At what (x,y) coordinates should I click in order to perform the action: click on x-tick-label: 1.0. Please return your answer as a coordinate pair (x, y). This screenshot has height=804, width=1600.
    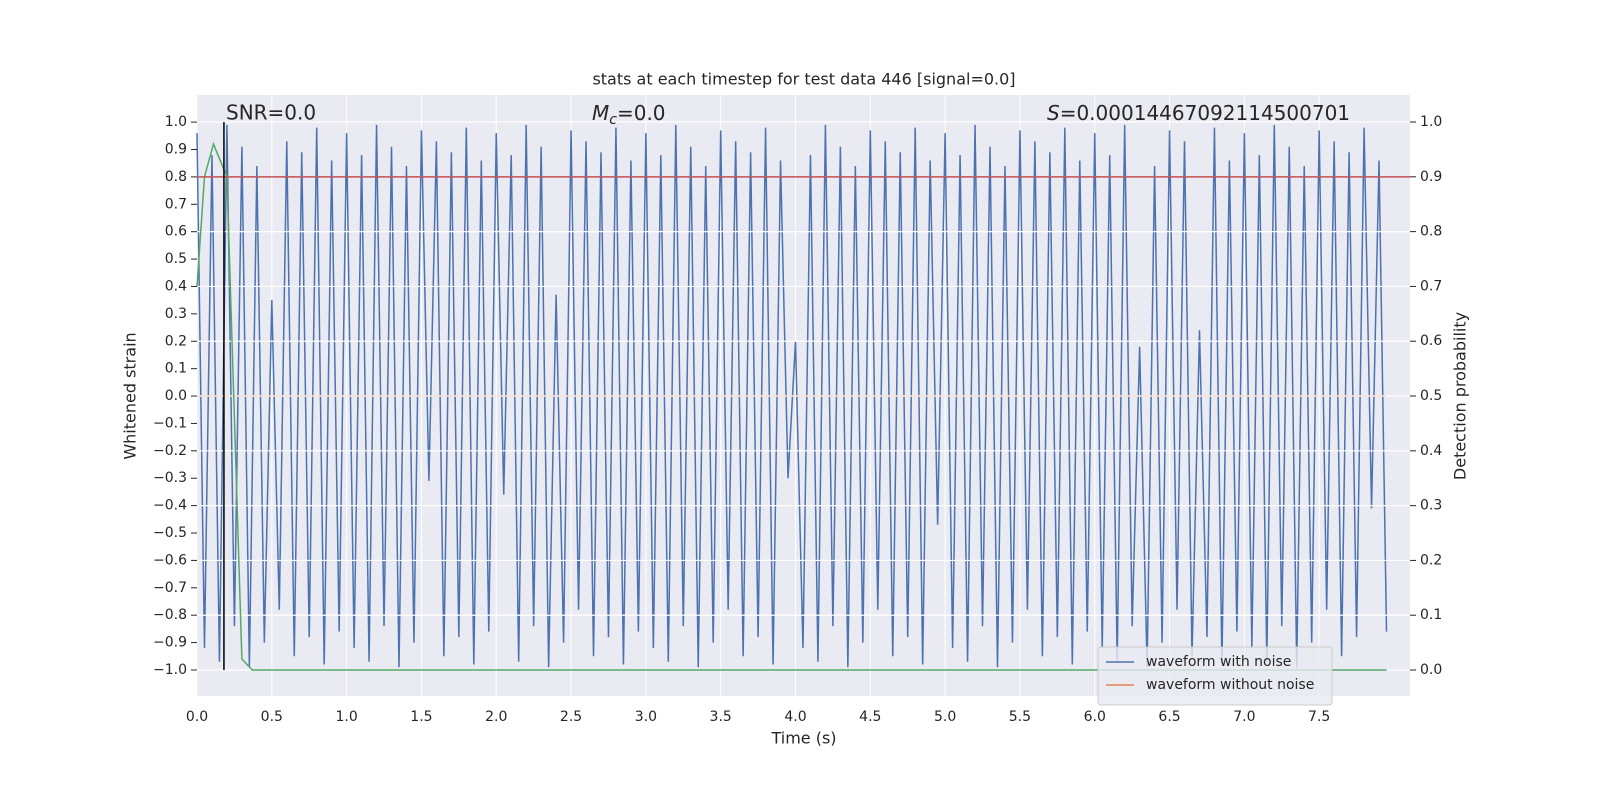
    Looking at the image, I should click on (346, 717).